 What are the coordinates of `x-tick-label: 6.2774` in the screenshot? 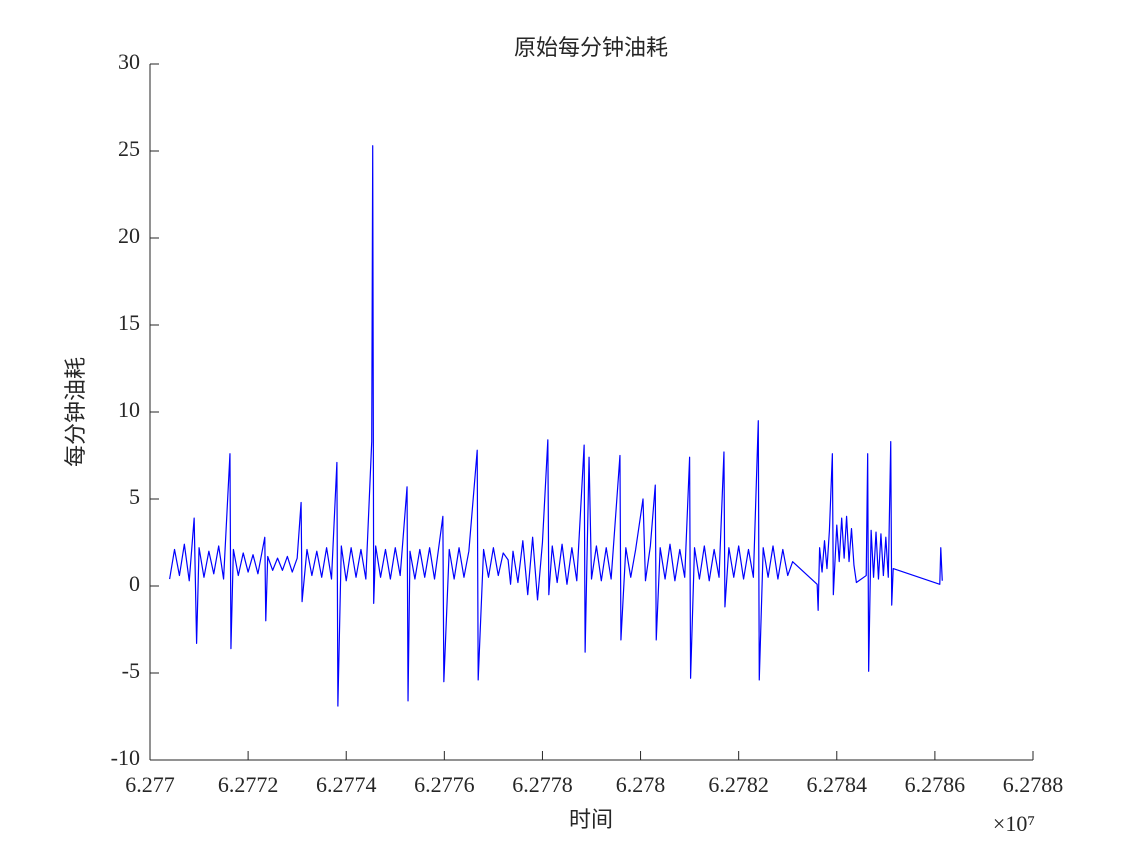 It's located at (346, 784).